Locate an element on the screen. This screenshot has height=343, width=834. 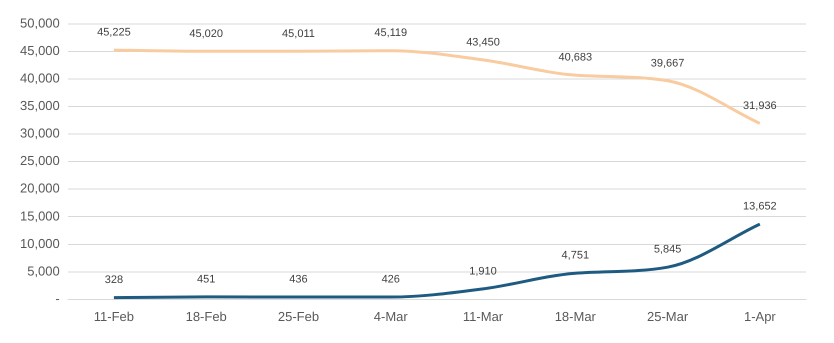
y-tick-label: 5,000 is located at coordinates (43, 270).